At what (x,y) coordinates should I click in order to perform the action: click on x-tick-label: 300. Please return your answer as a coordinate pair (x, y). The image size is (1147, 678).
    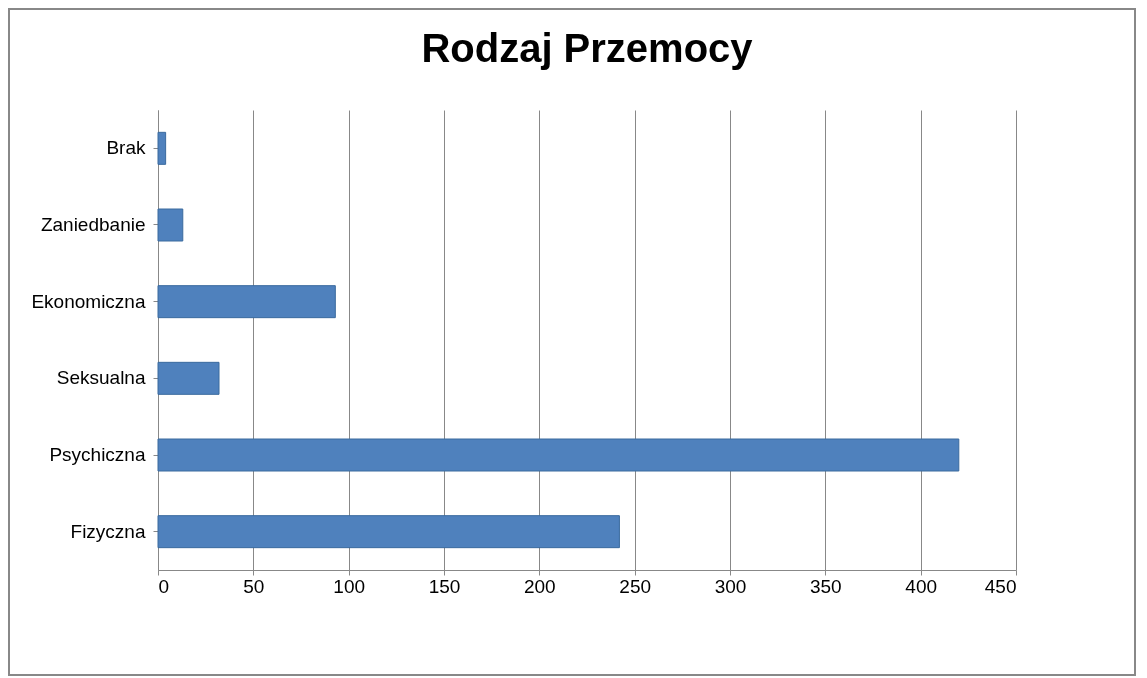
    Looking at the image, I should click on (730, 586).